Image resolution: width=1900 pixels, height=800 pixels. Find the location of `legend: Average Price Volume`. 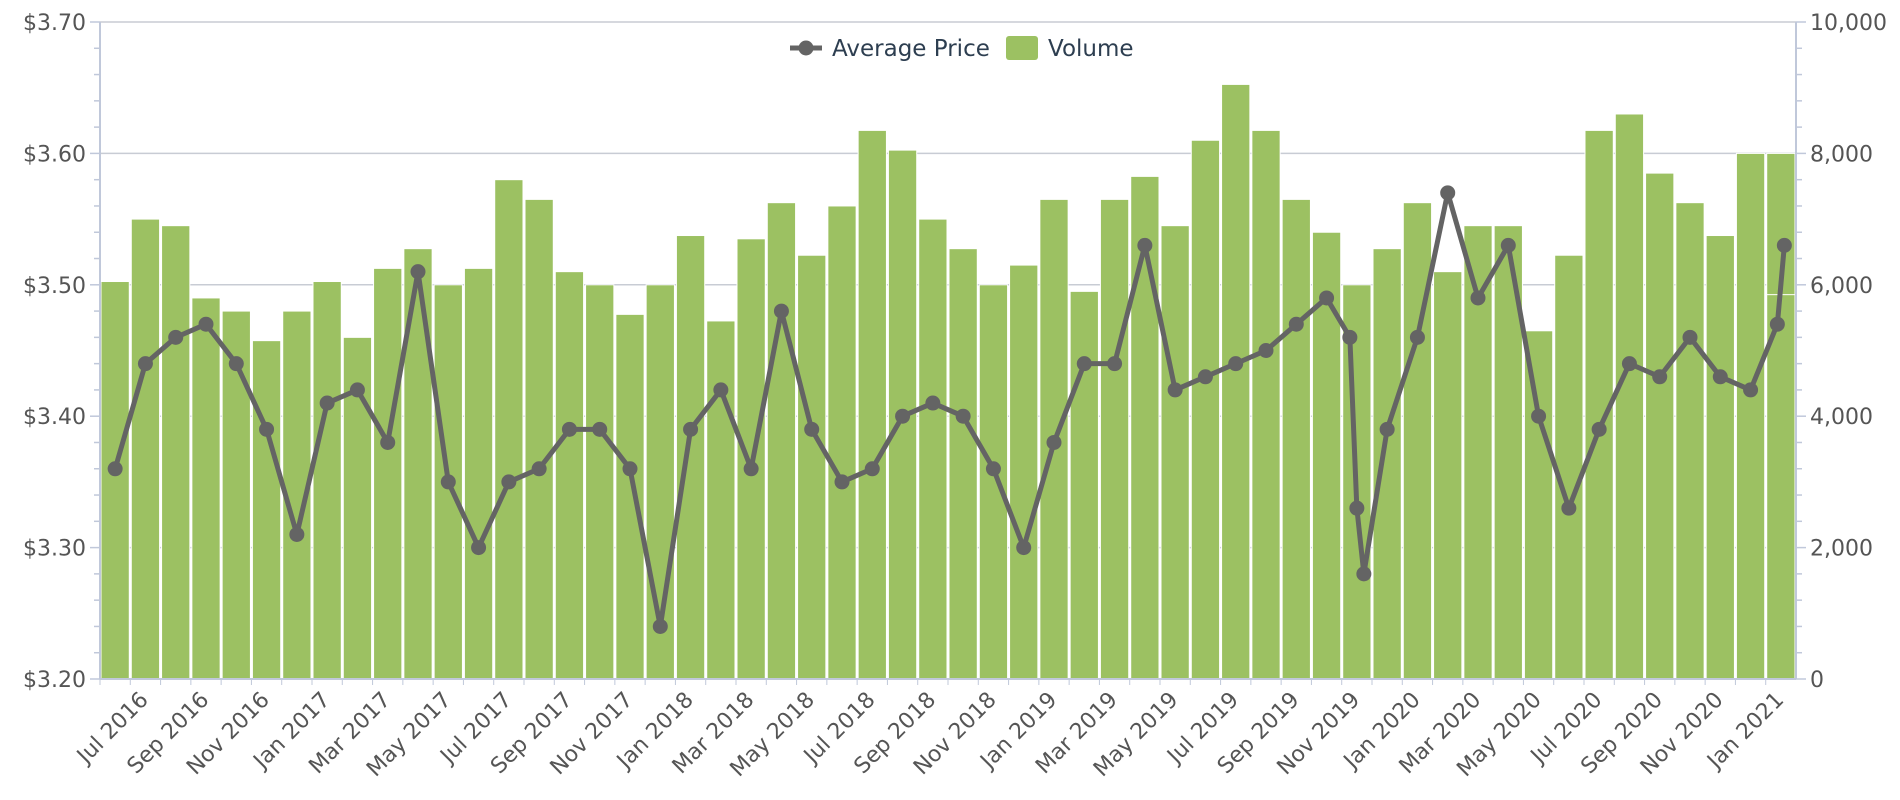

legend: Average Price Volume is located at coordinates (962, 49).